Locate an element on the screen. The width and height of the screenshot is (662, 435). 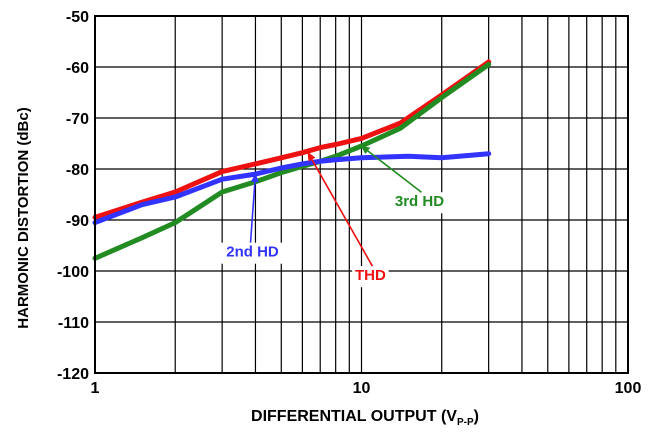
annotations: THD 3rd HD 2nd HD is located at coordinates (336, 216).